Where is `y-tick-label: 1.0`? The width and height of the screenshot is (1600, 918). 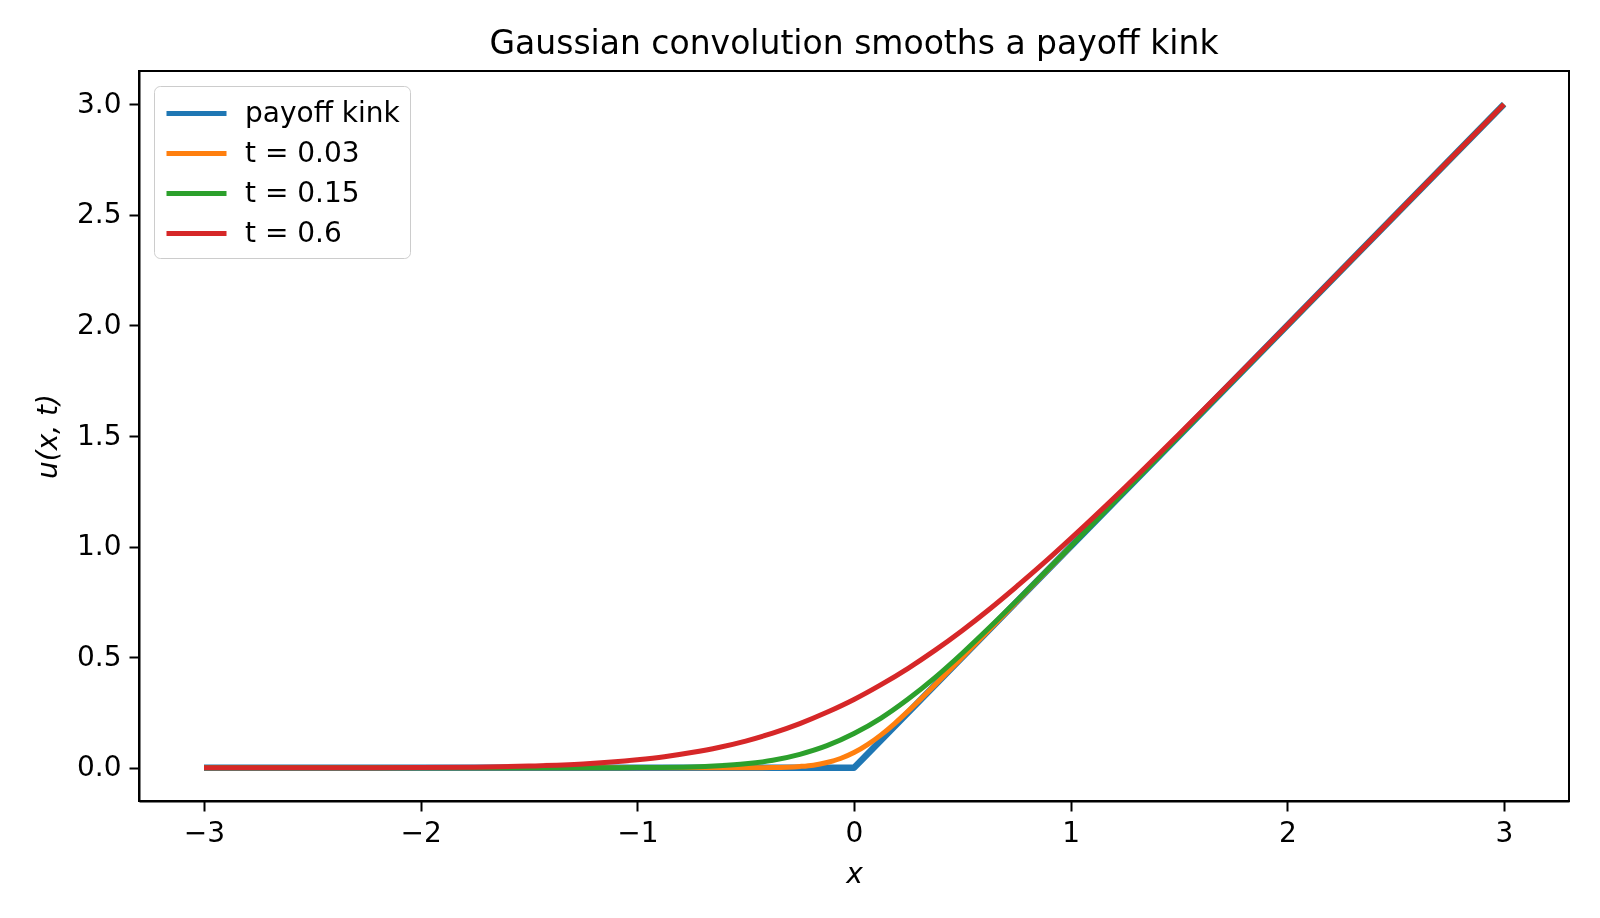 y-tick-label: 1.0 is located at coordinates (99, 546).